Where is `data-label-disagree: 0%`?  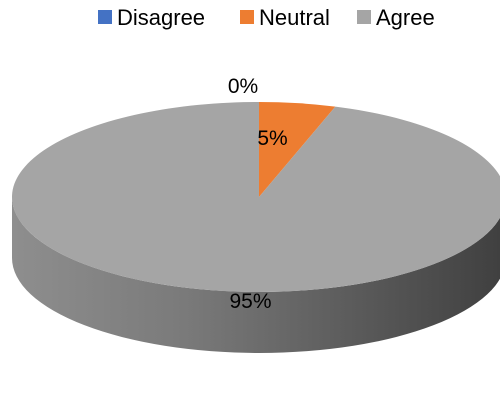
data-label-disagree: 0% is located at coordinates (243, 86).